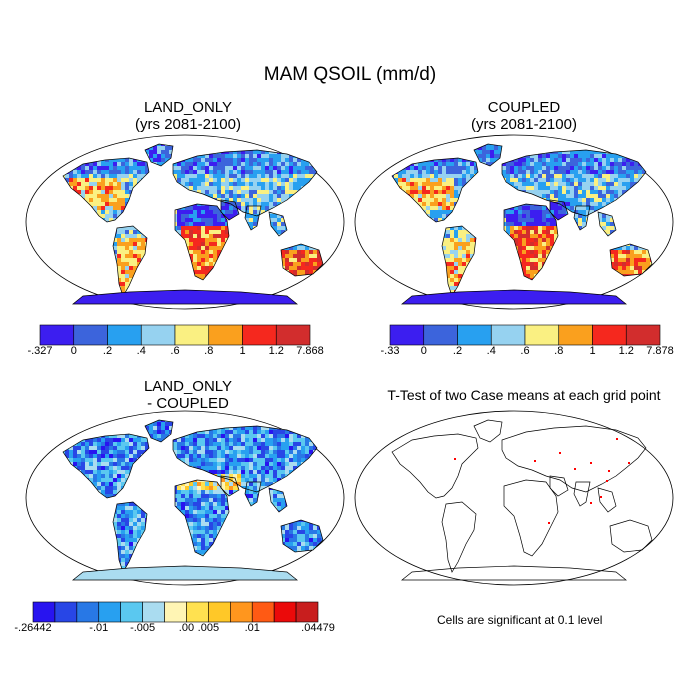 The width and height of the screenshot is (700, 700). I want to click on colorbar-tick-label: -.26442, so click(33, 628).